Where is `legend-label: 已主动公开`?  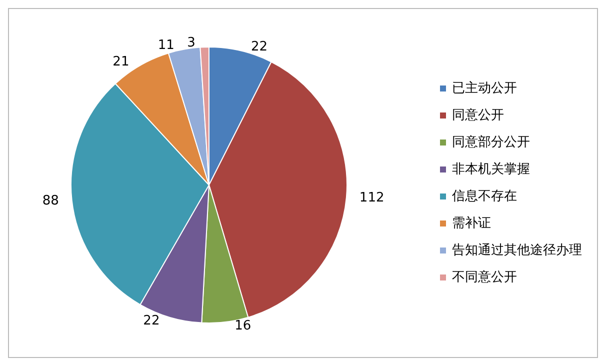
legend-label: 已主动公开 is located at coordinates (484, 88).